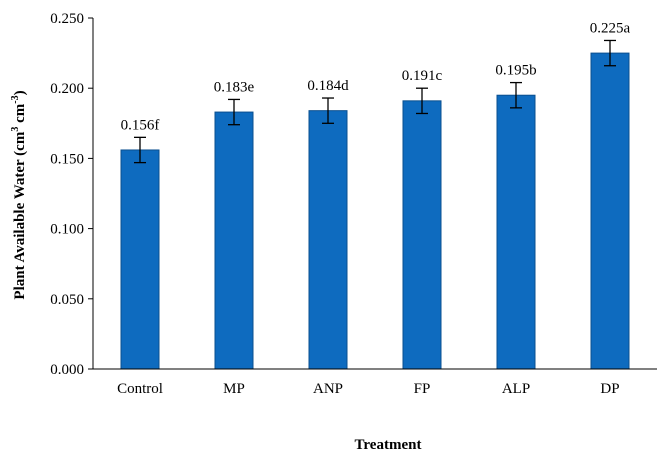 The height and width of the screenshot is (456, 665). I want to click on data-label: 0.184d, so click(328, 86).